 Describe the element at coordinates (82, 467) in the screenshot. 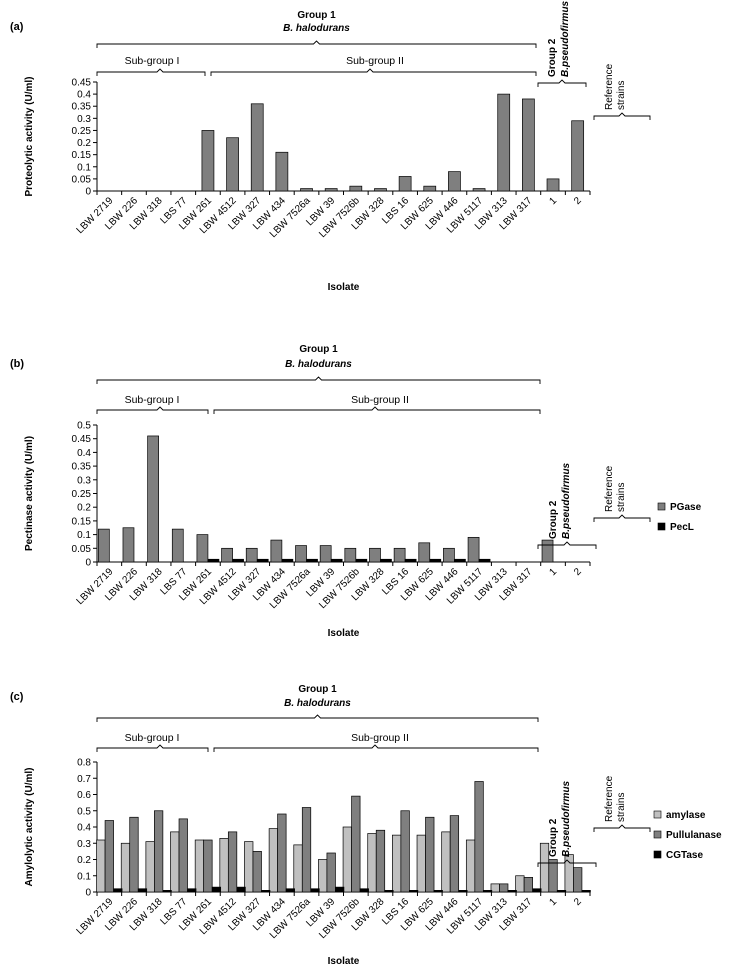

I see `y-tick-label: 0.35` at that location.